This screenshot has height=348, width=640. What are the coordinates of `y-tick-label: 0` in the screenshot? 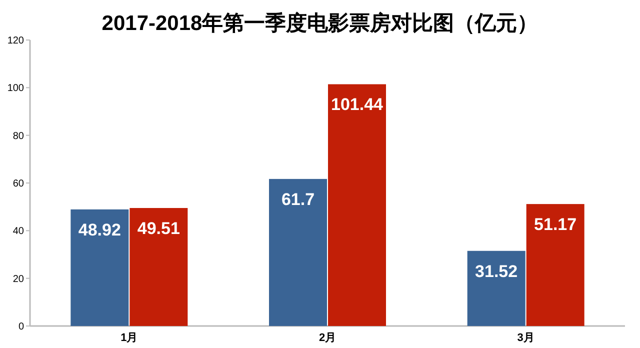 It's located at (21, 327).